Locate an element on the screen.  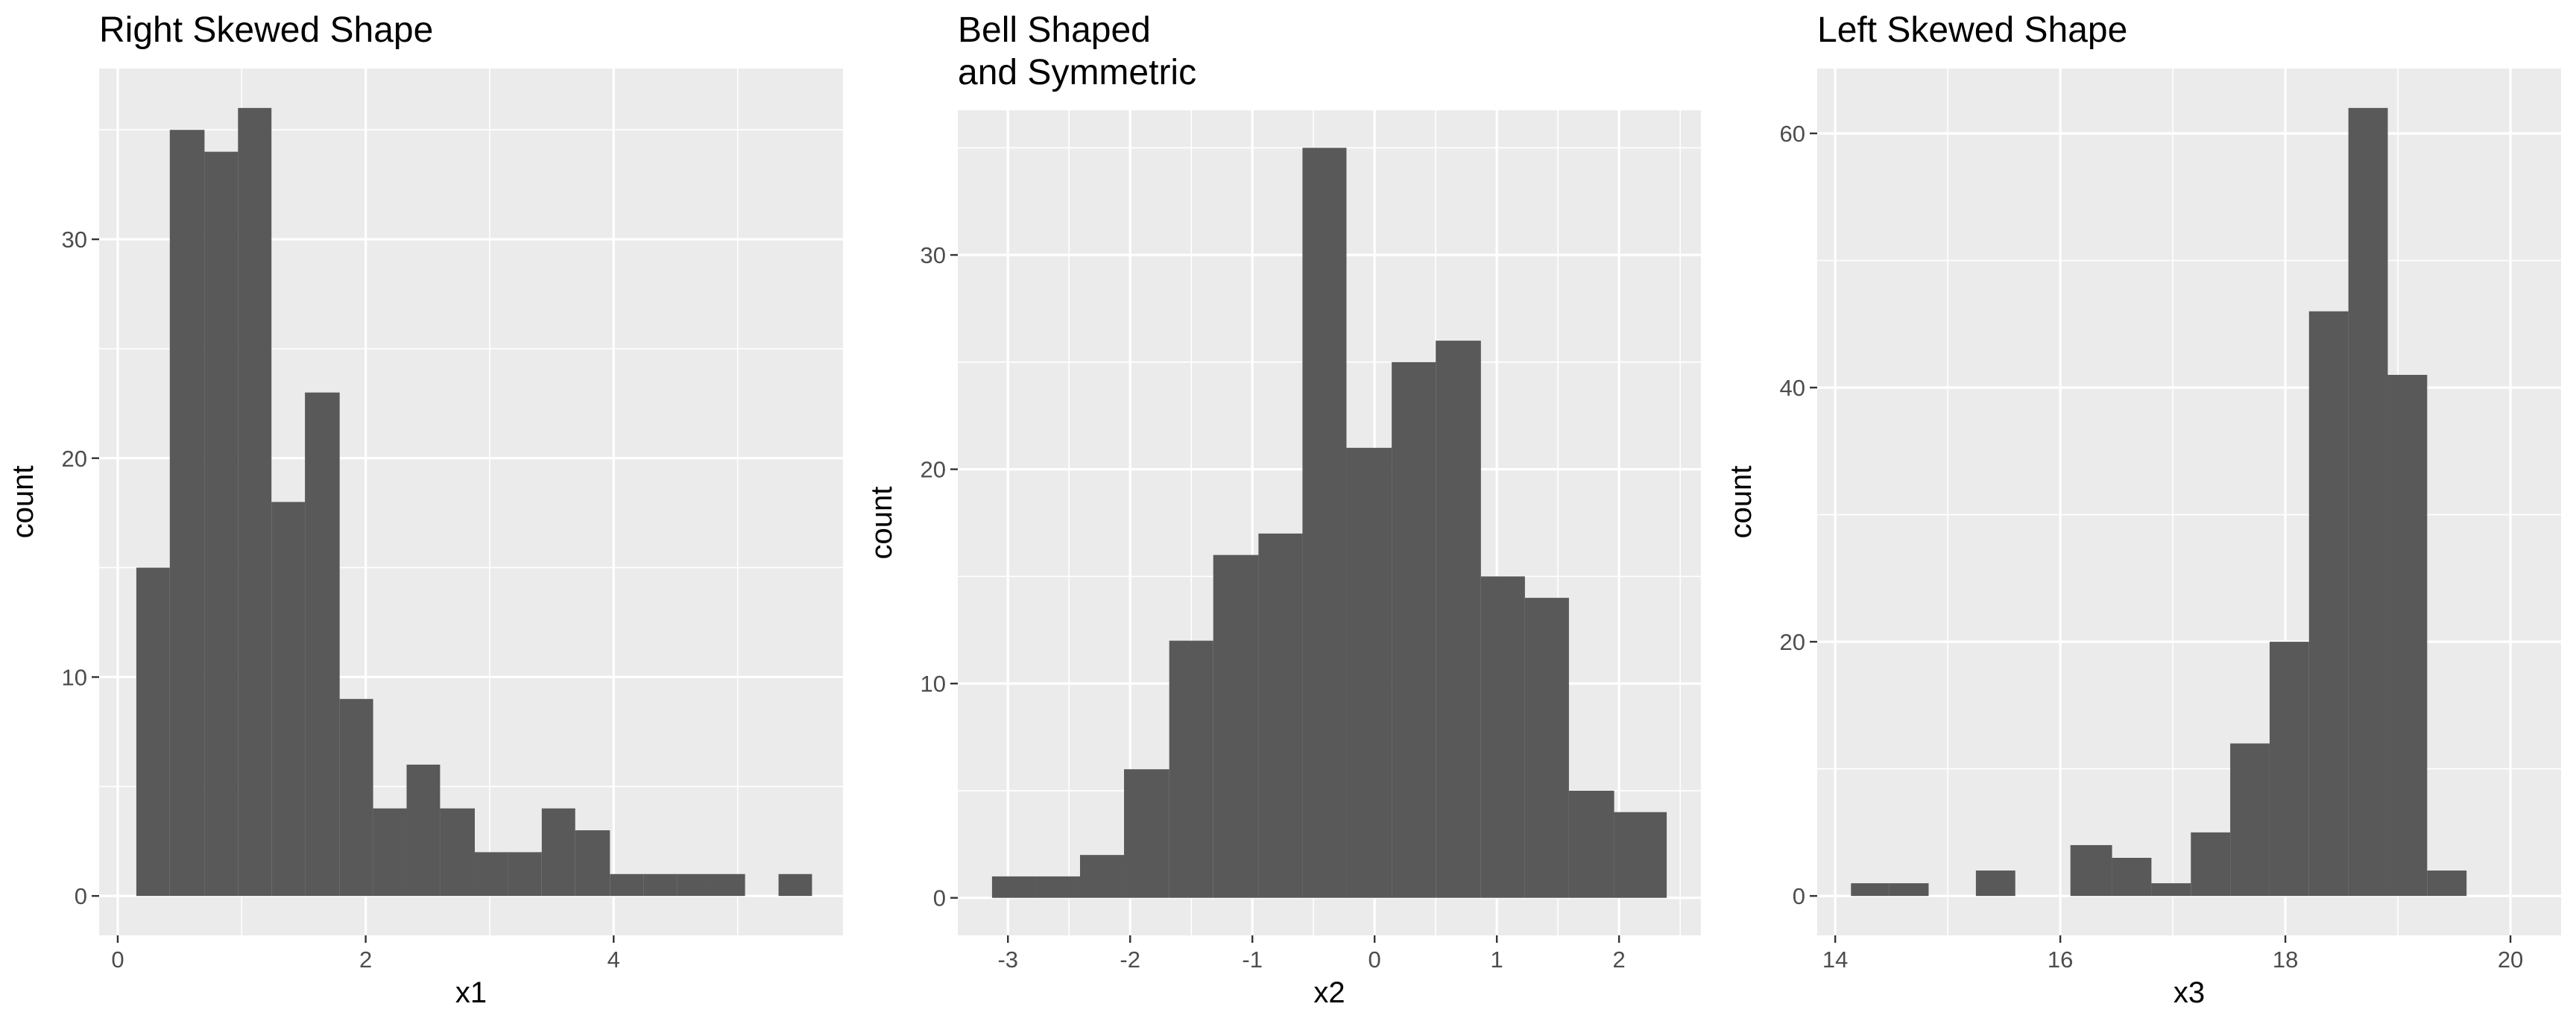
x-tick-label: -2 is located at coordinates (1130, 960).